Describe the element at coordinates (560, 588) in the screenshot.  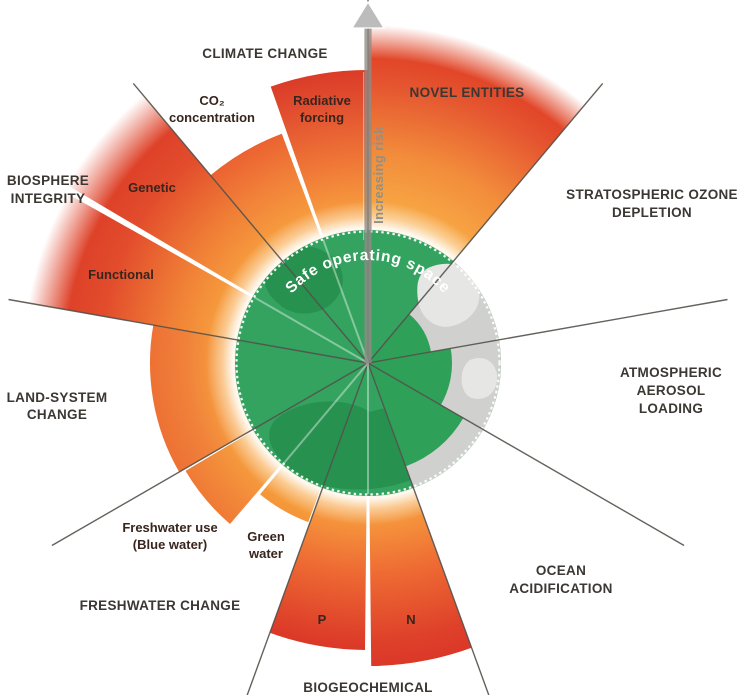
I see `label-ocean-line2: ACIDIFICATION` at that location.